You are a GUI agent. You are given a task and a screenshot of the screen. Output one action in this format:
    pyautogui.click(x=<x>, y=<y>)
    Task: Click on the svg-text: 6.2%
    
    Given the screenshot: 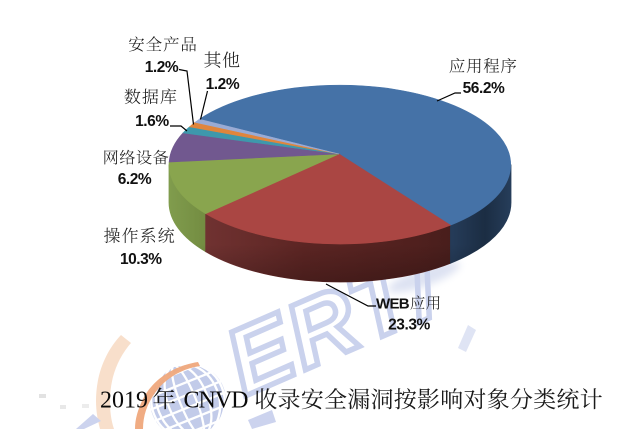 What is the action you would take?
    pyautogui.click(x=135, y=179)
    